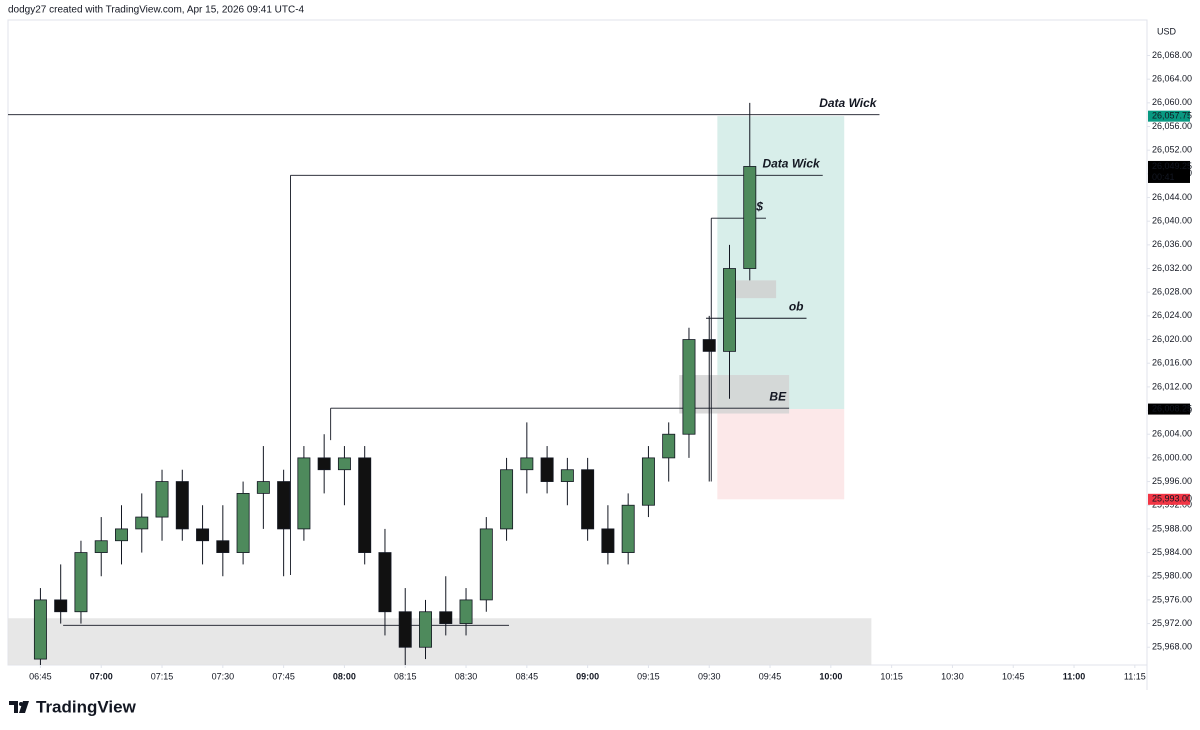 This screenshot has height=730, width=1200. What do you see at coordinates (466, 676) in the screenshot?
I see `x-tick-label: 08:30` at bounding box center [466, 676].